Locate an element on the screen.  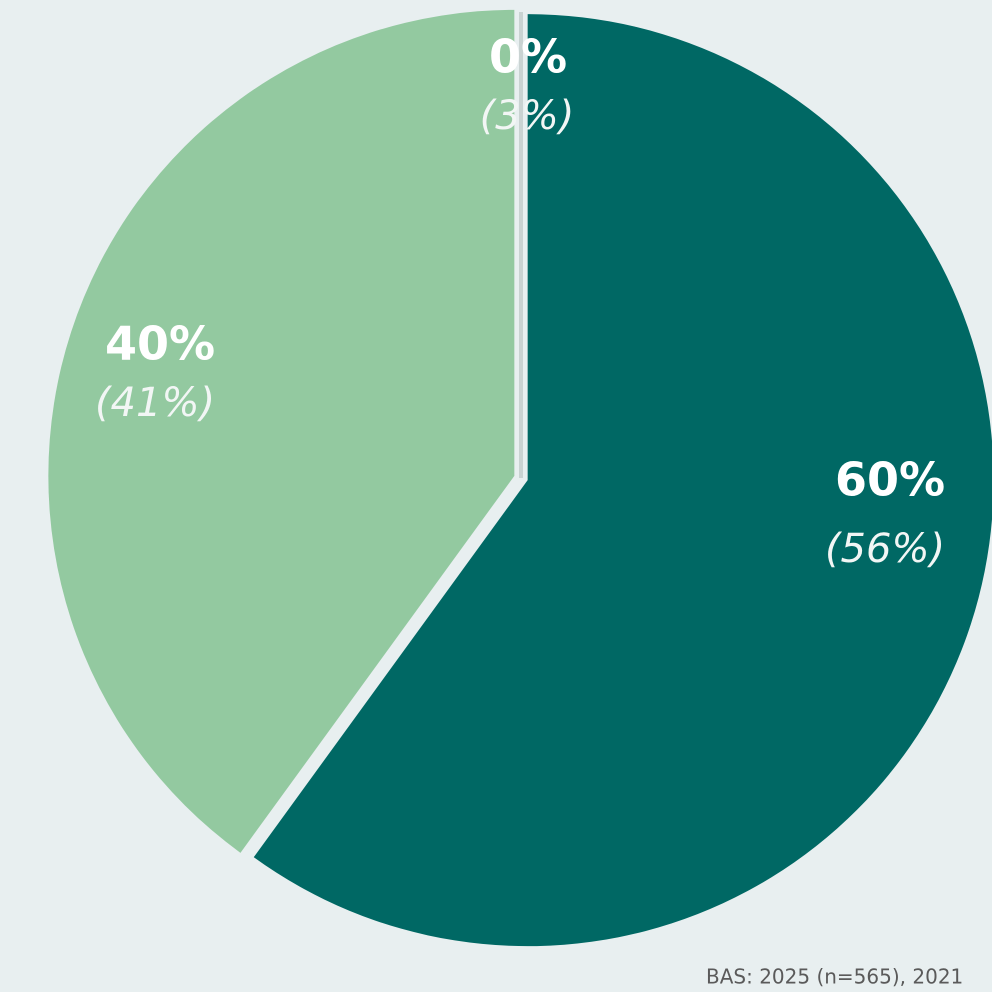
footnote: BAS: 2025 (n=565), 2021 is located at coordinates (834, 977).